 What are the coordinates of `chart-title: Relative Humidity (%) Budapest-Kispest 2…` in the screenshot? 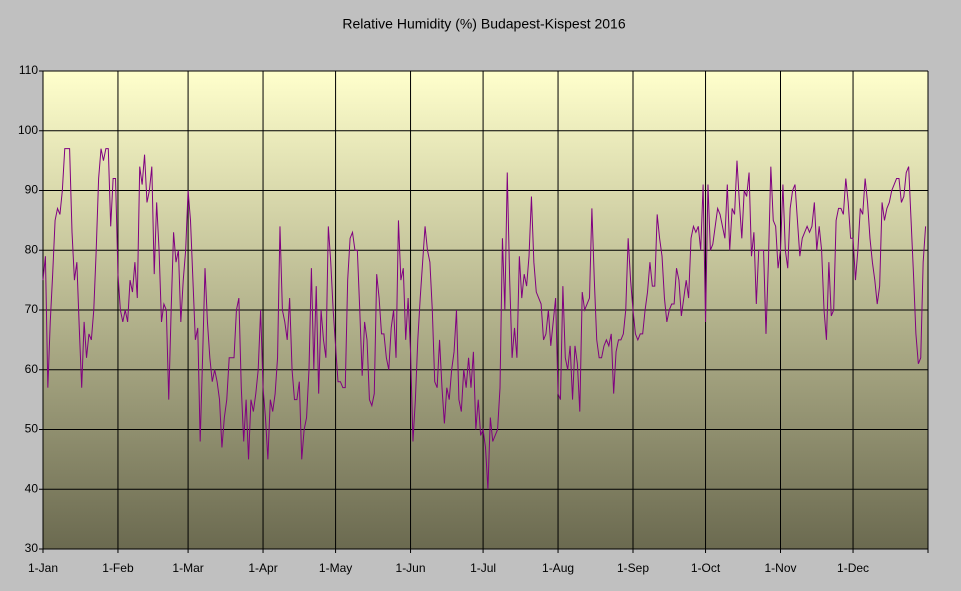 It's located at (483, 24).